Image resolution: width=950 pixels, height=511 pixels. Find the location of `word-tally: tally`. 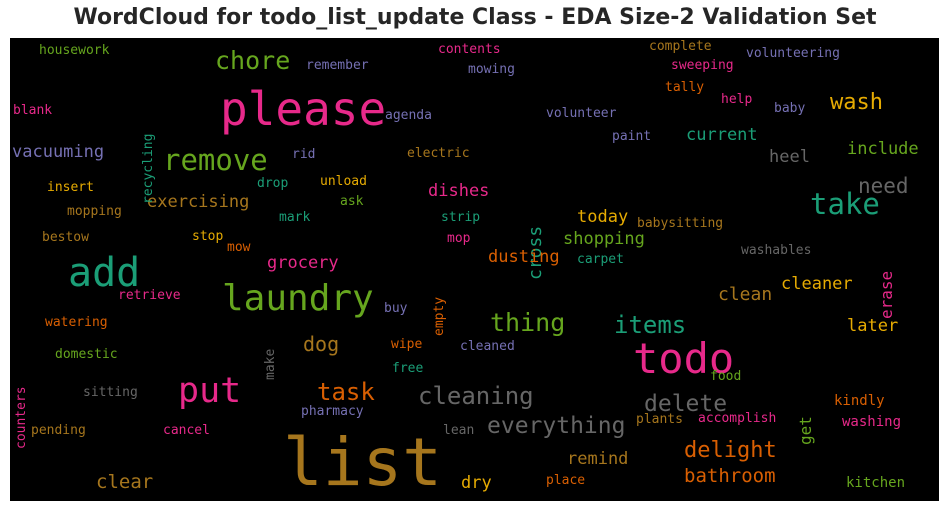

word-tally: tally is located at coordinates (685, 87).